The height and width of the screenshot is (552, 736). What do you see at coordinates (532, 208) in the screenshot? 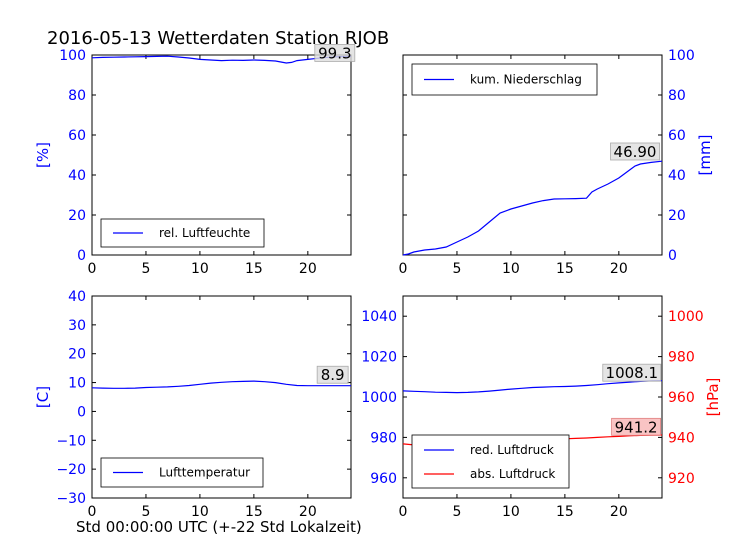
I see `series-line-kum-niederschlag` at bounding box center [532, 208].